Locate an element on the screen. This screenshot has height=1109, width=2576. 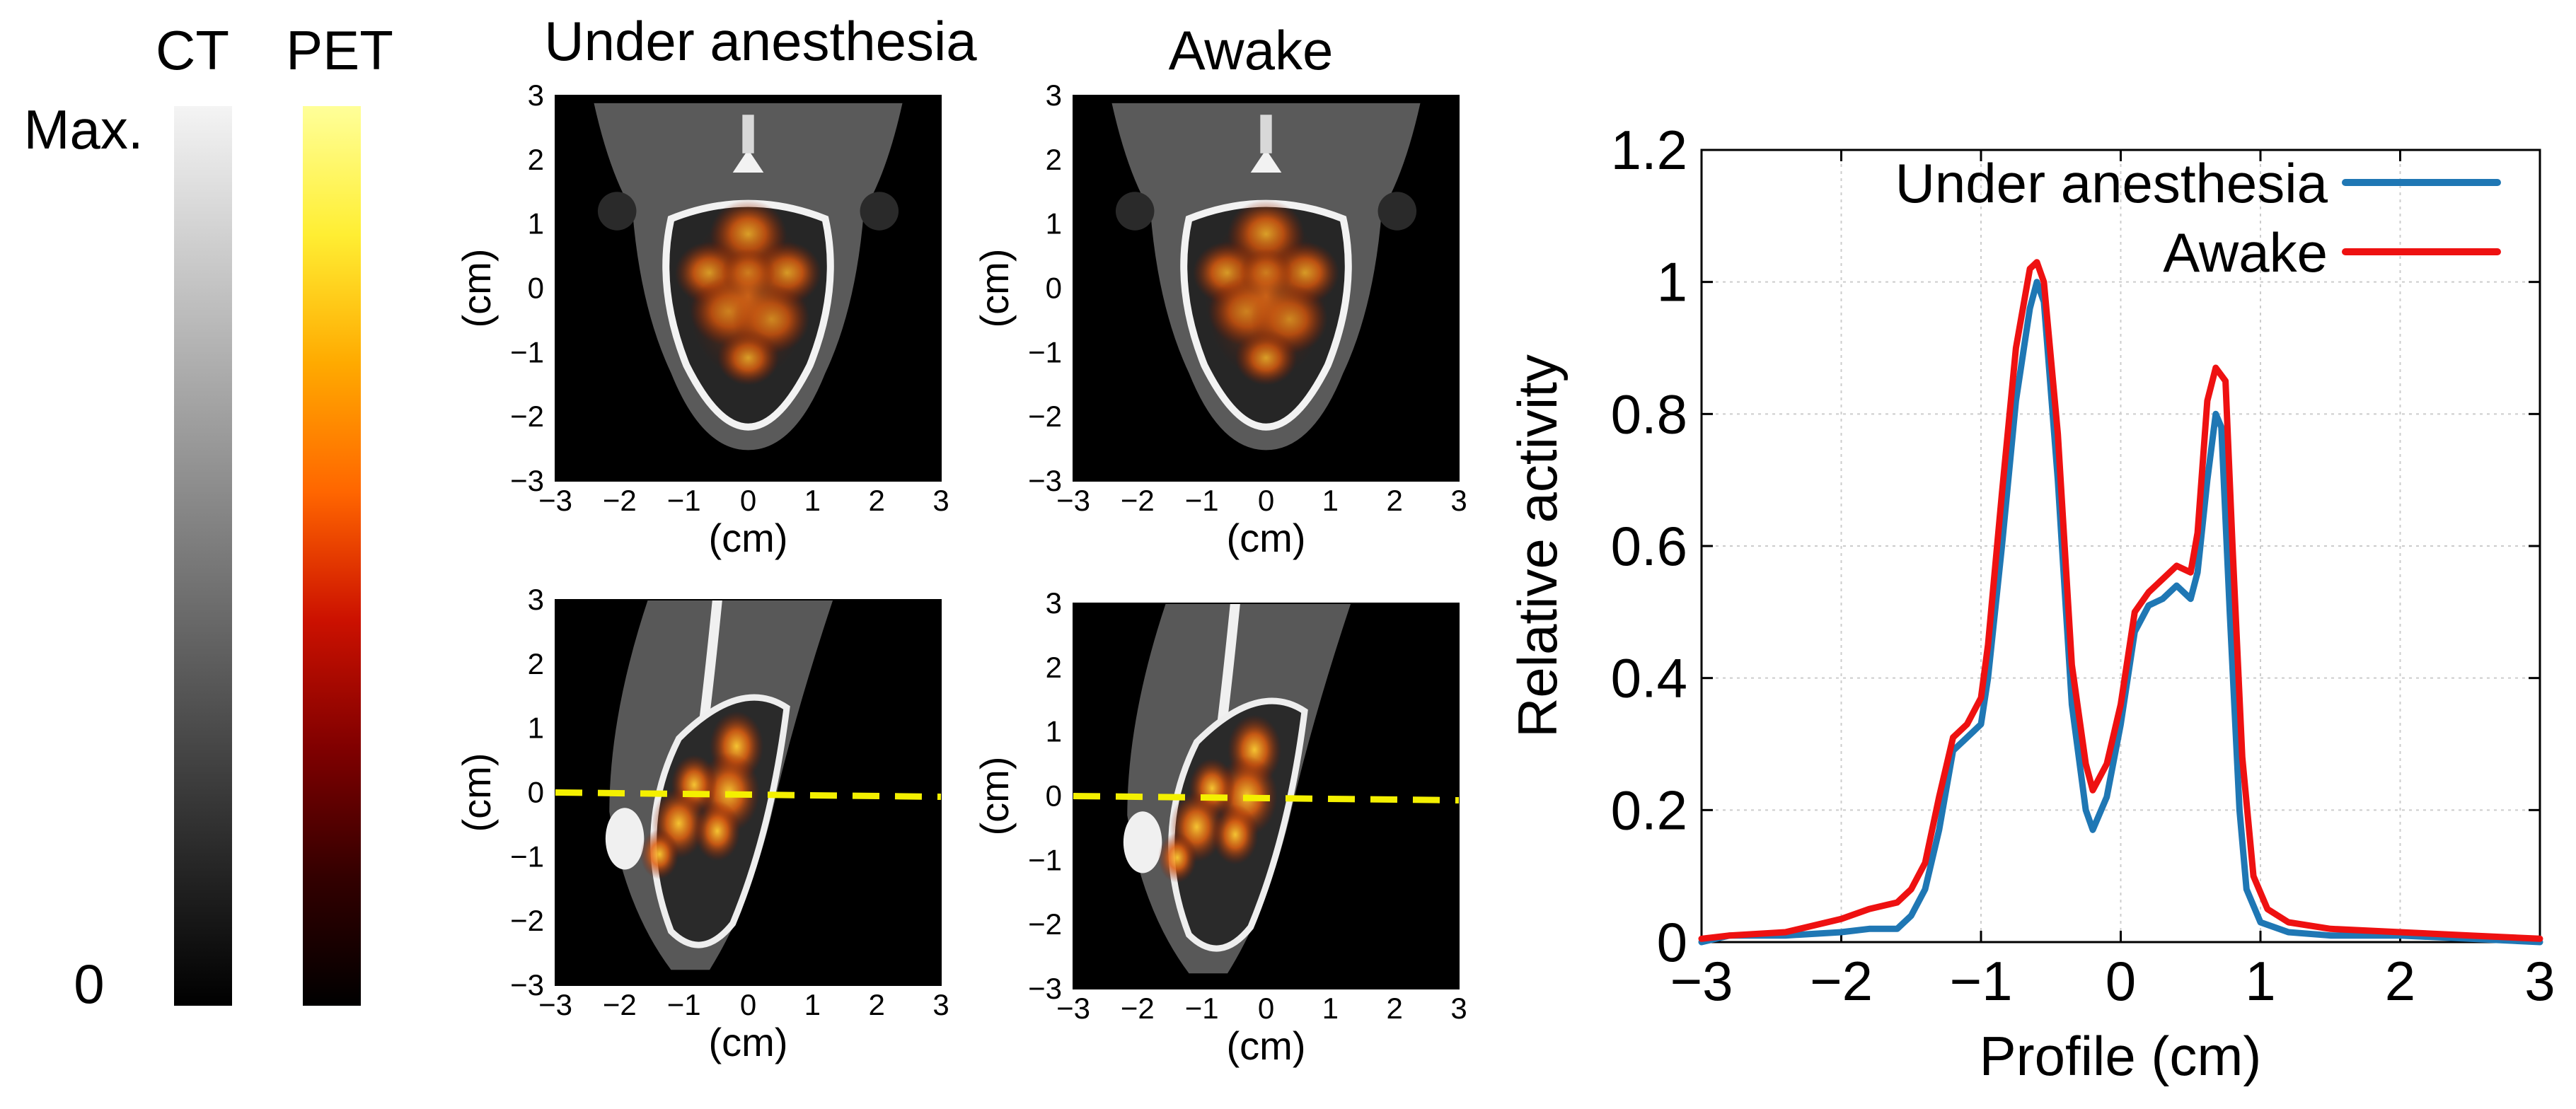
x-axis-label: Profile (cm) is located at coordinates (2121, 1056).